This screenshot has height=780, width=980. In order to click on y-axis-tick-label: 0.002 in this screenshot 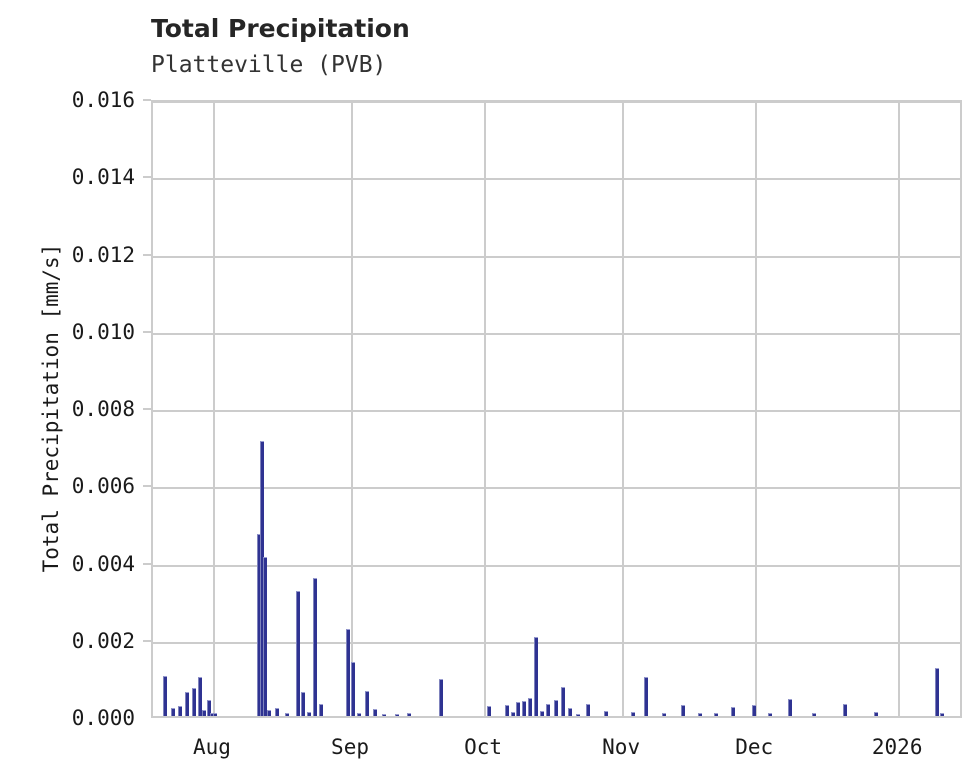, I will do `click(103, 640)`.